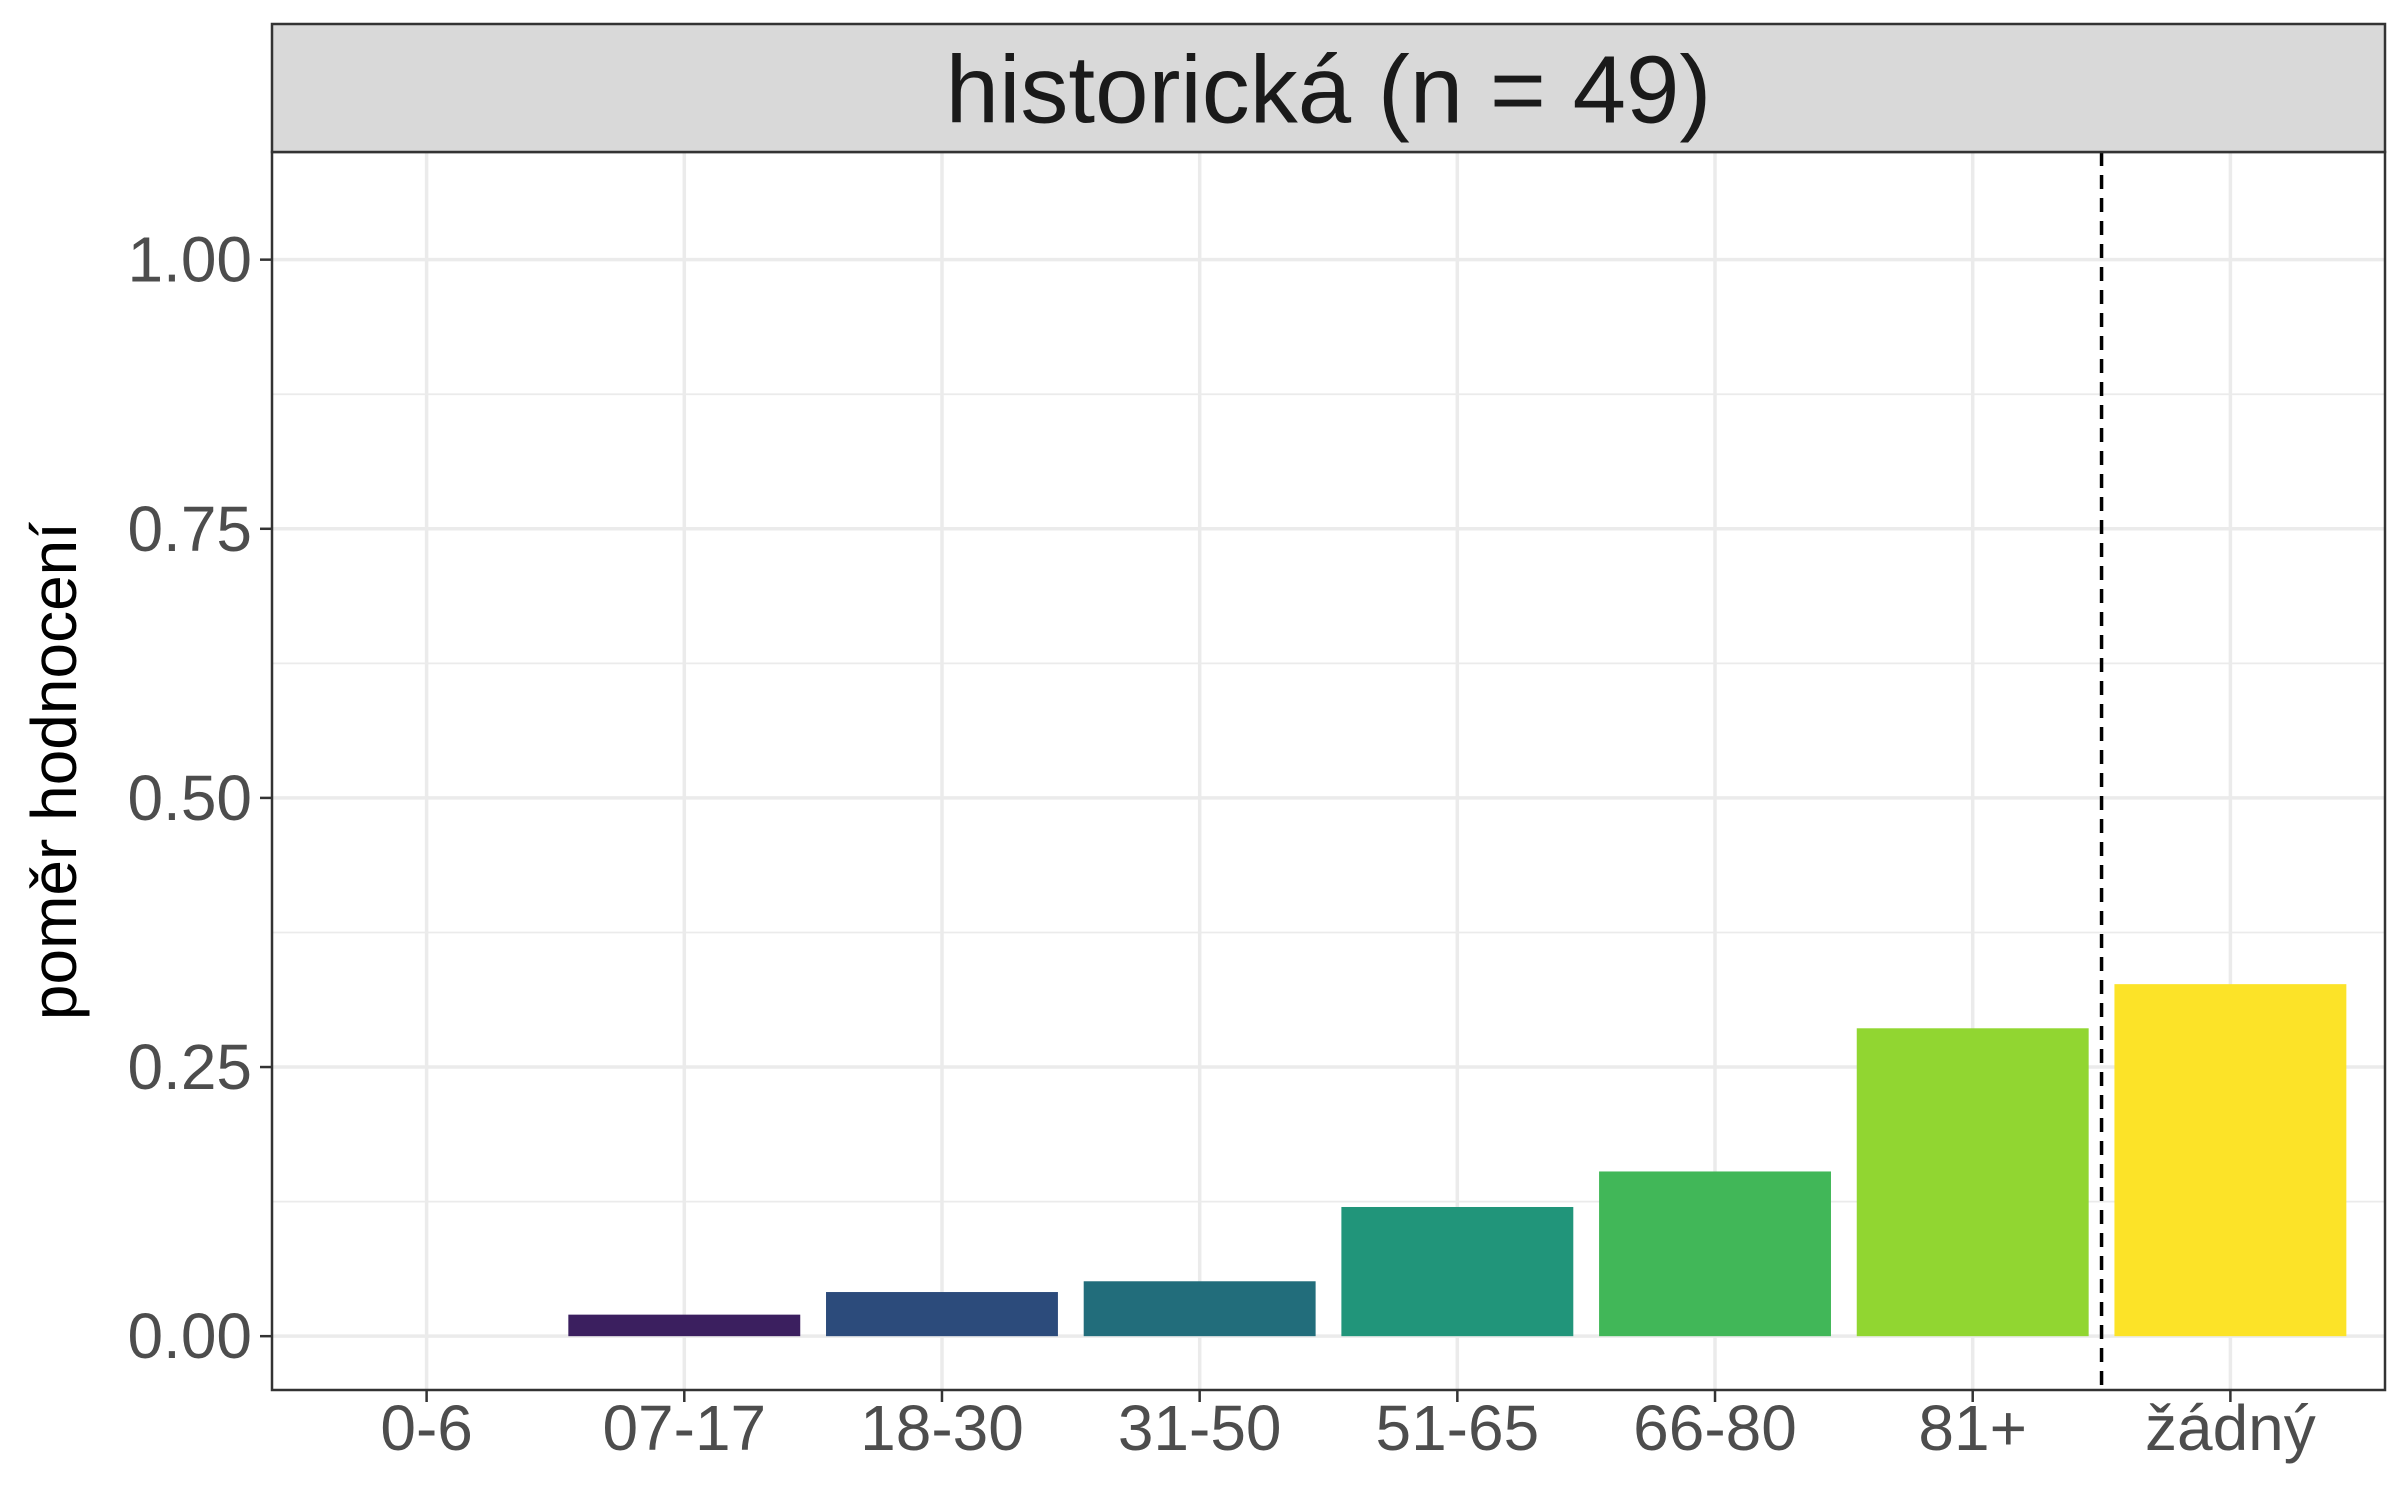  I want to click on x-tick-label: 07-17, so click(684, 1428).